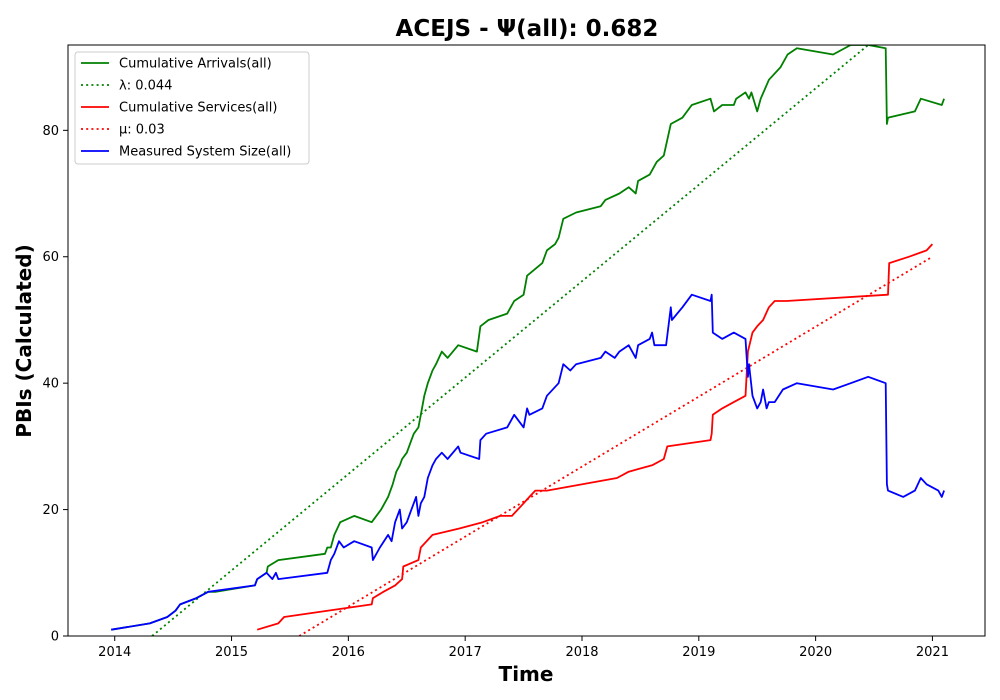 This screenshot has height=700, width=1000. I want to click on legend-label: Cumulative Arrivals(all), so click(195, 64).